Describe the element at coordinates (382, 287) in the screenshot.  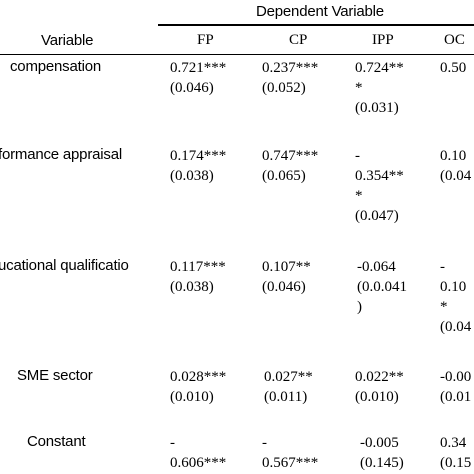
I see `cell-education-ipp: -0.064 (0.0.041)` at that location.